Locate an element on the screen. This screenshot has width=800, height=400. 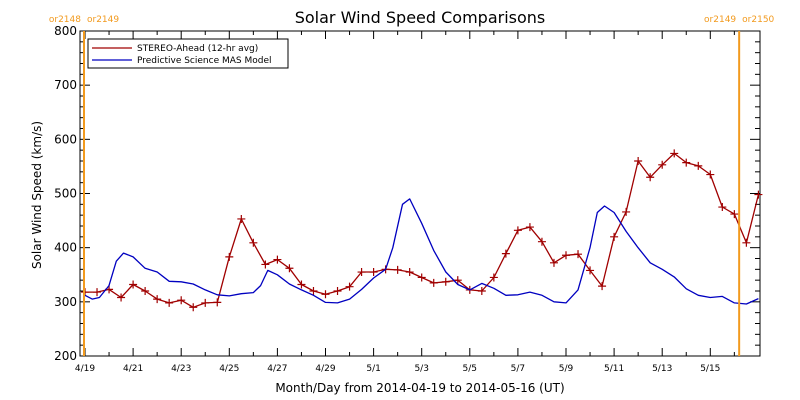
x-tick-label: 4/25 is located at coordinates (229, 369).